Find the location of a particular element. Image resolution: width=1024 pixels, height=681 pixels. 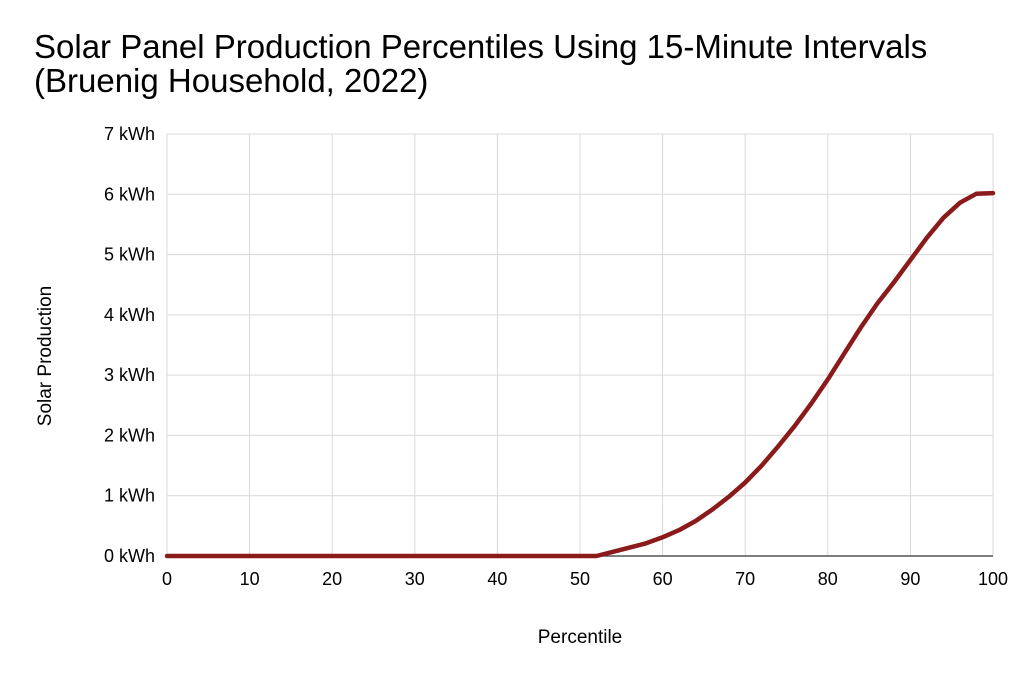

x-tick-label: 0 is located at coordinates (167, 579).